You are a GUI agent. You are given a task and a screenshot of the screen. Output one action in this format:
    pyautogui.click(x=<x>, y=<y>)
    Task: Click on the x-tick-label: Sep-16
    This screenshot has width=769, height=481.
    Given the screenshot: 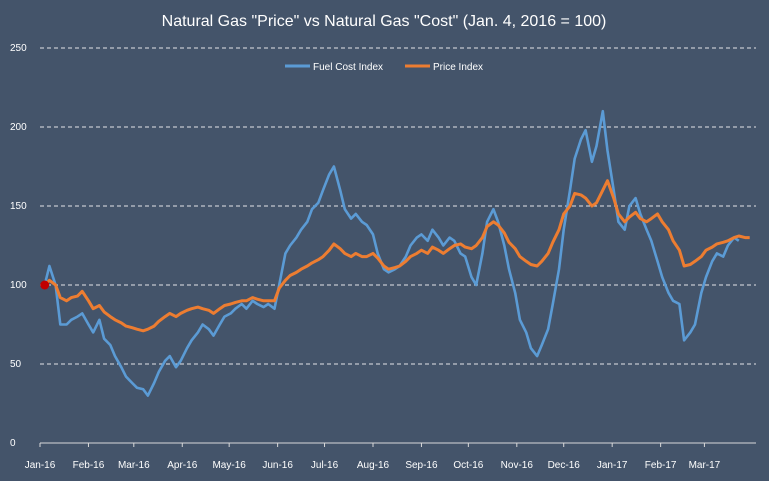 What is the action you would take?
    pyautogui.click(x=421, y=465)
    